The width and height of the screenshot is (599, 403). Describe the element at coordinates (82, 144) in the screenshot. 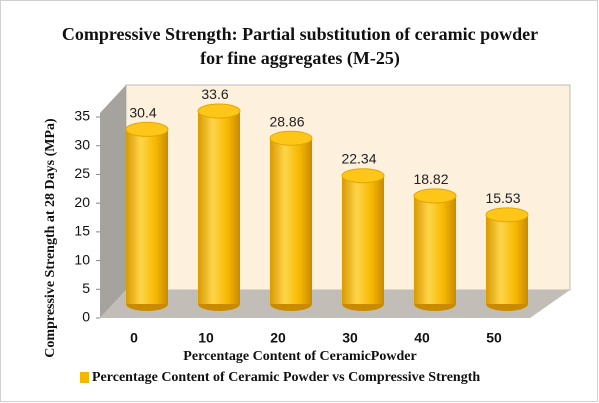

I see `y-tick-label: 30` at that location.